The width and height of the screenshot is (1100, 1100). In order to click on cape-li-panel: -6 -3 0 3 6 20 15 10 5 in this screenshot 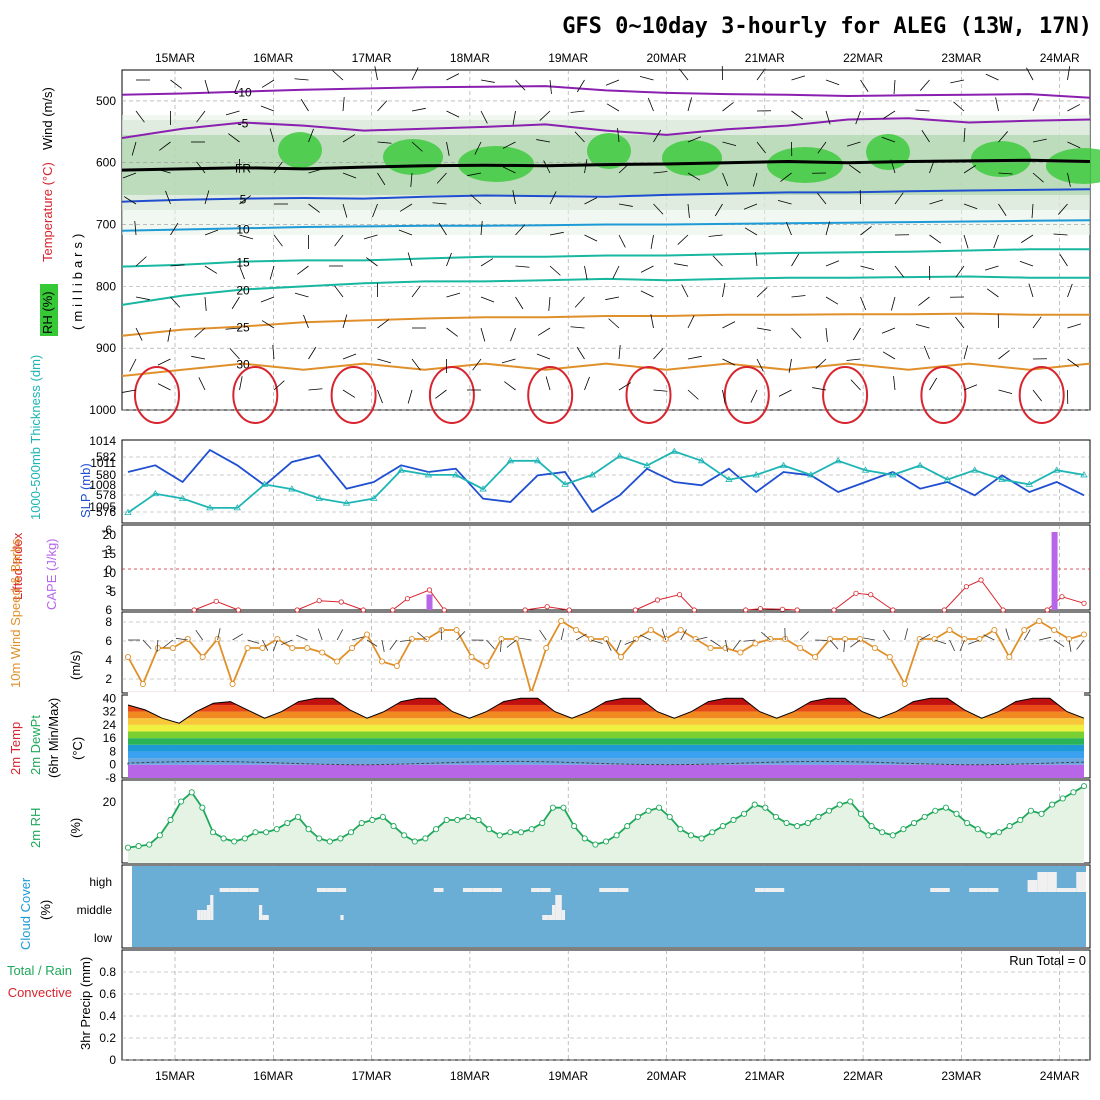, I will do `click(595, 570)`.